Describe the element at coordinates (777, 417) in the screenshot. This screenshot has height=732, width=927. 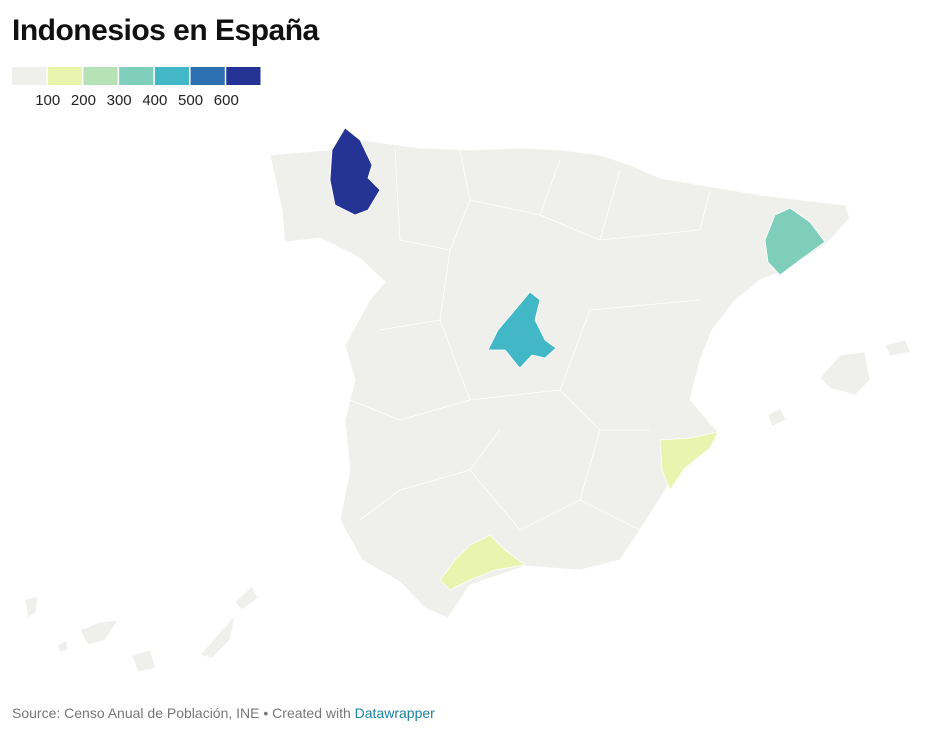
I see `ibiza` at that location.